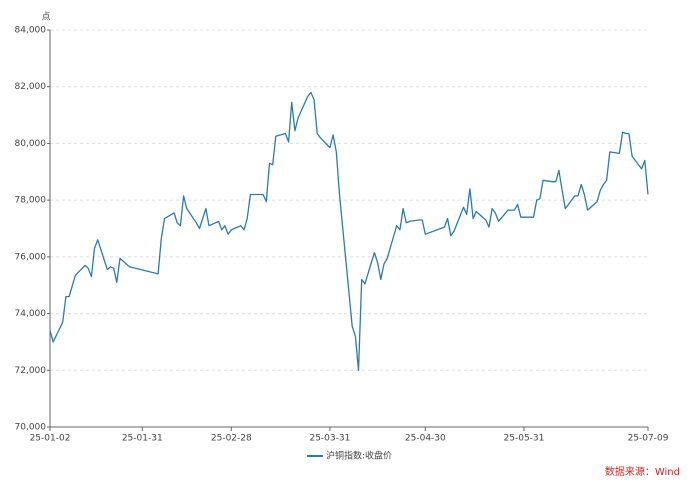 The image size is (690, 482). What do you see at coordinates (31, 201) in the screenshot?
I see `y-tick-label: 78,000` at bounding box center [31, 201].